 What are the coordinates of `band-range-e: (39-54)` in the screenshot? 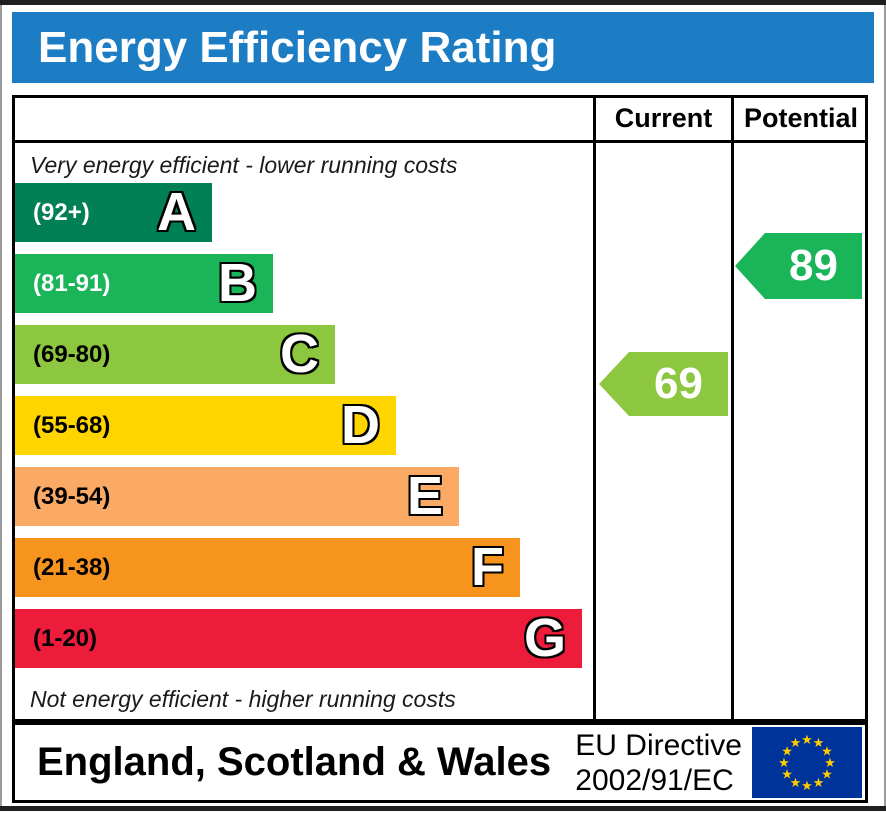 It's located at (72, 496).